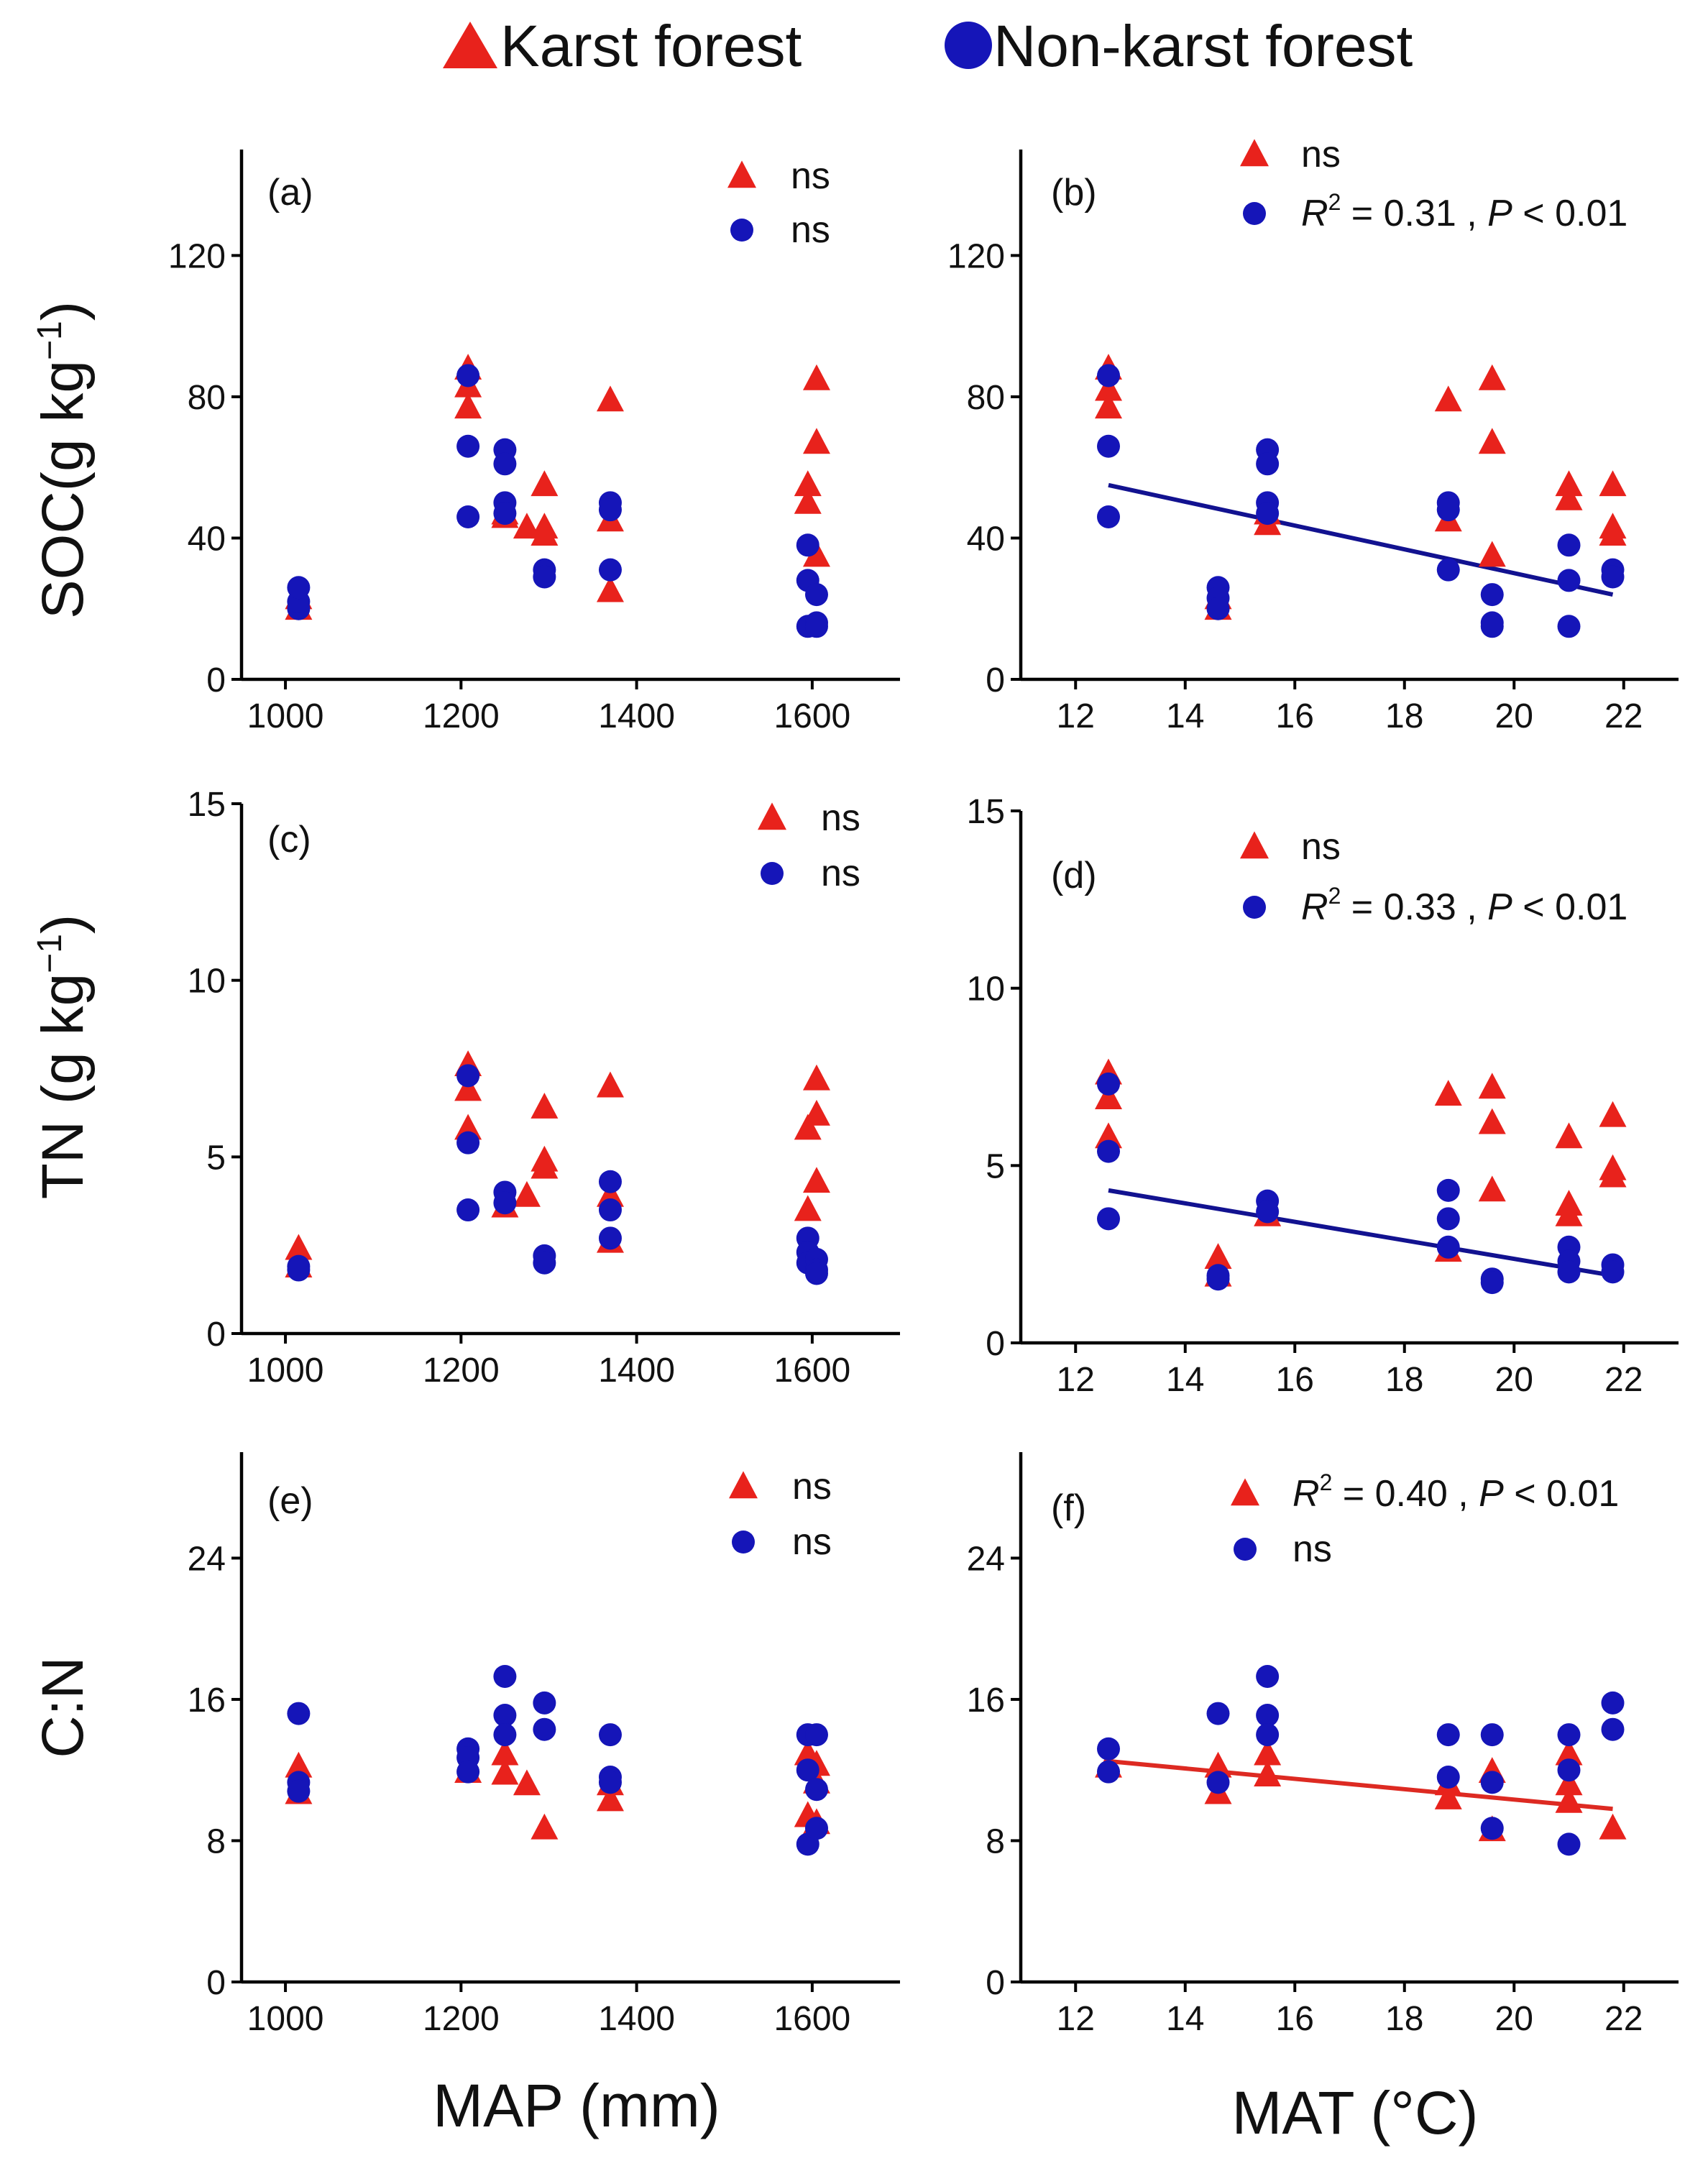  What do you see at coordinates (544, 1088) in the screenshot?
I see `panel-c: 0 5 10 15 1000 1200 1400 1600 (c) ns ns` at bounding box center [544, 1088].